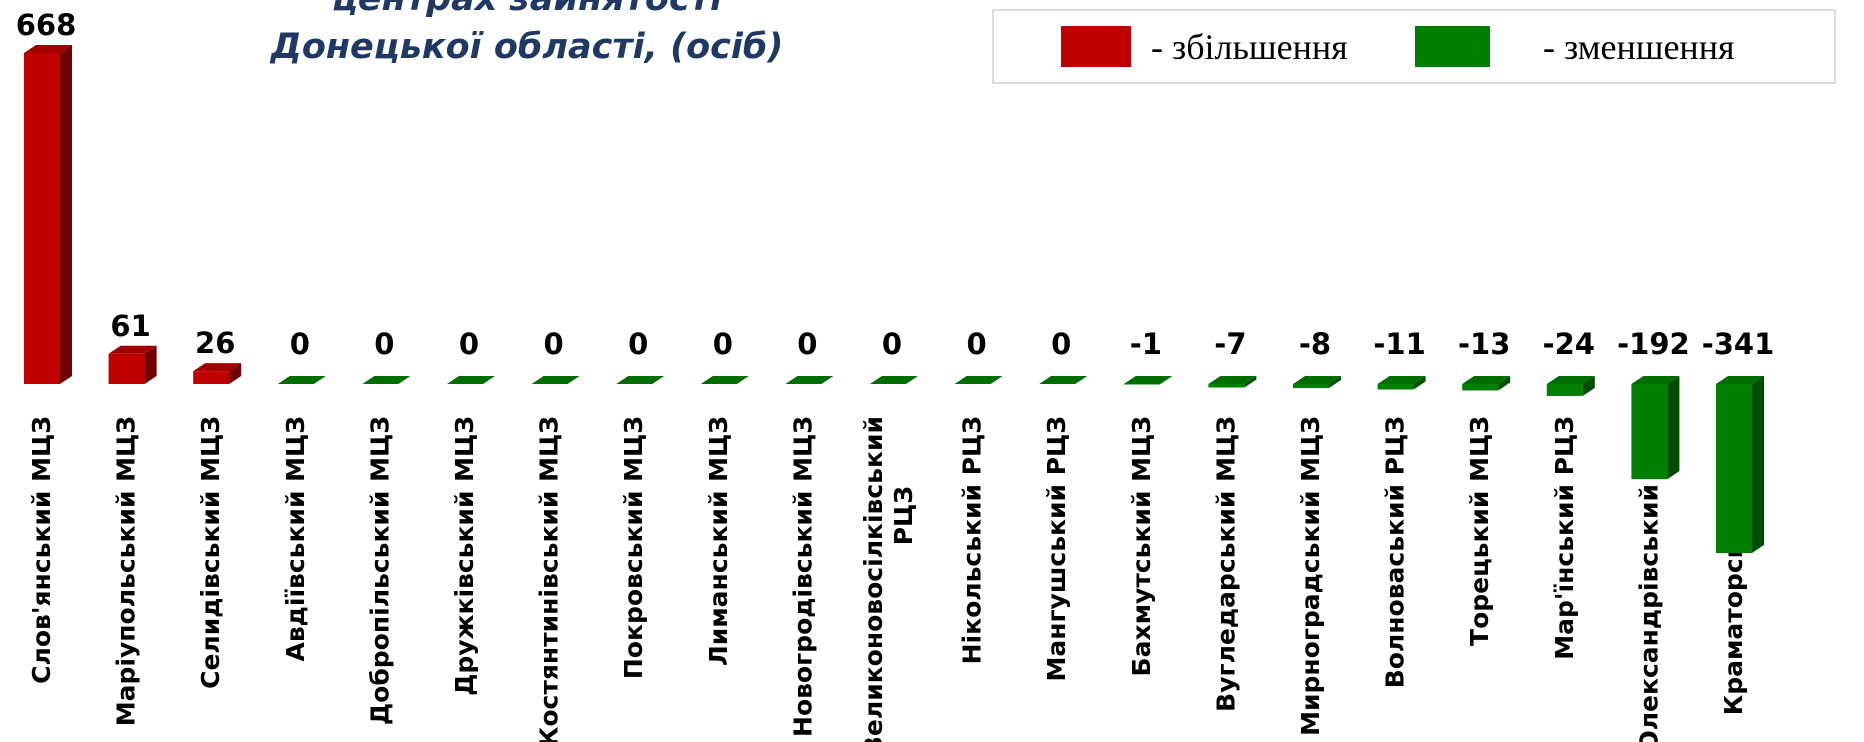 The width and height of the screenshot is (1864, 742). I want to click on legend-box, so click(1414, 46).